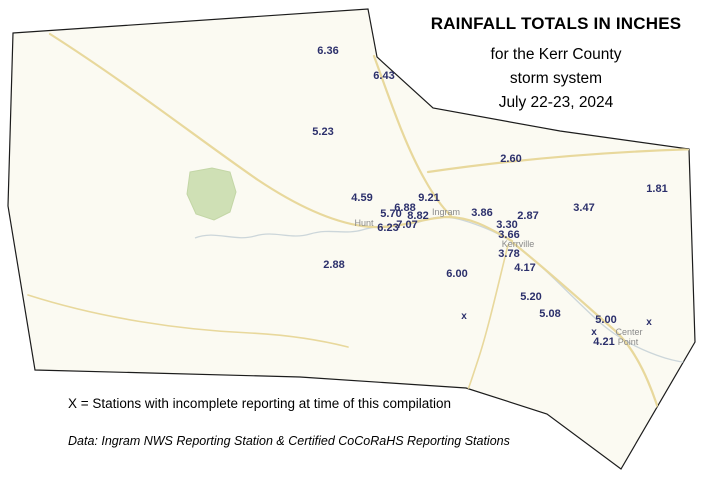  Describe the element at coordinates (446, 212) in the screenshot. I see `town-label-ingram: Ingram` at that location.